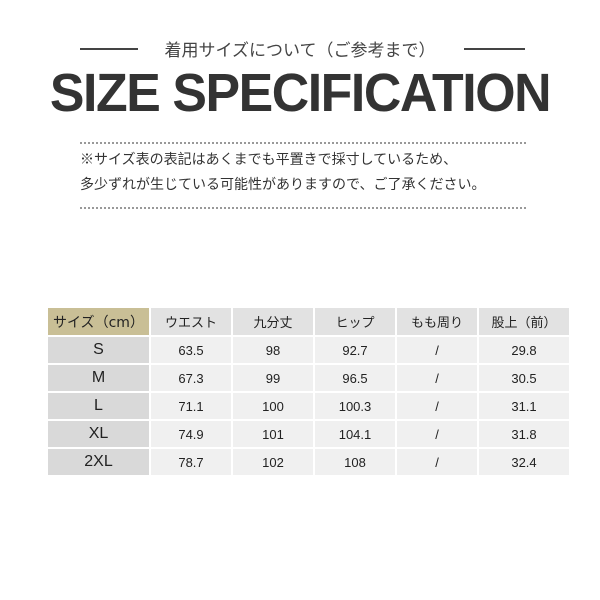 The height and width of the screenshot is (600, 600). Describe the element at coordinates (98, 434) in the screenshot. I see `size-label: XL` at that location.